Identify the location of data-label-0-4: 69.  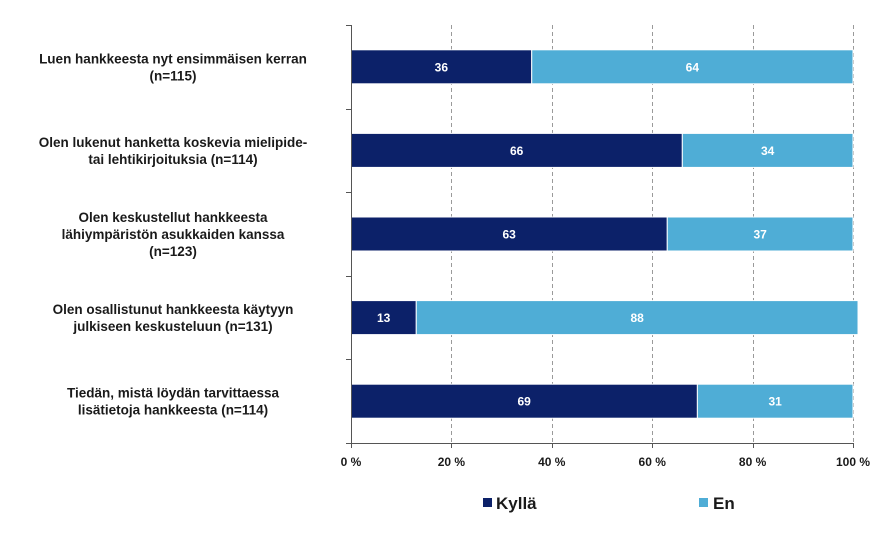
(525, 402).